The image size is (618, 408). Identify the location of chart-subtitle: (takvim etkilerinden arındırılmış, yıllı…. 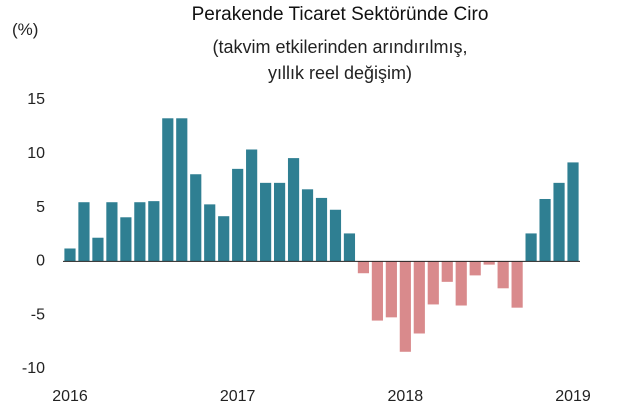
(340, 60).